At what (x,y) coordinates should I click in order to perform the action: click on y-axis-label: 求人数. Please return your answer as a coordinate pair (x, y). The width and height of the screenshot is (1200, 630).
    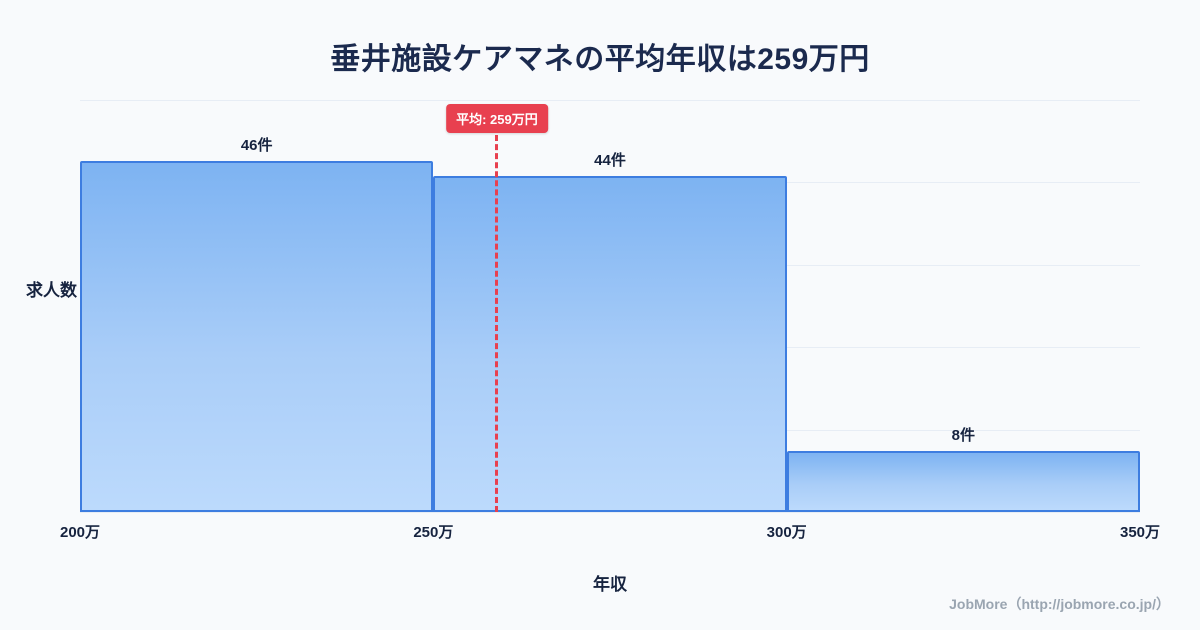
    Looking at the image, I should click on (51, 290).